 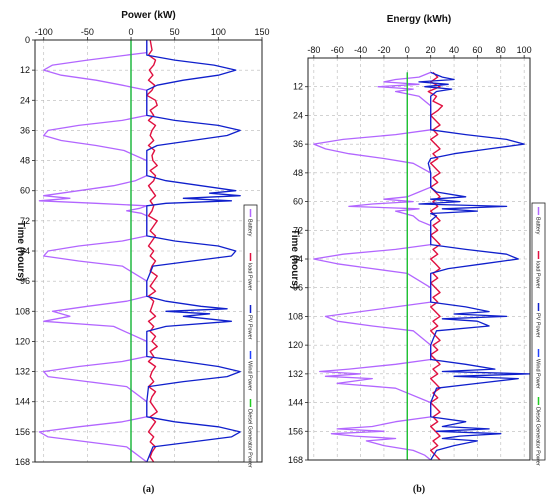 What do you see at coordinates (383, 50) in the screenshot?
I see `tick-label-value: -20` at bounding box center [383, 50].